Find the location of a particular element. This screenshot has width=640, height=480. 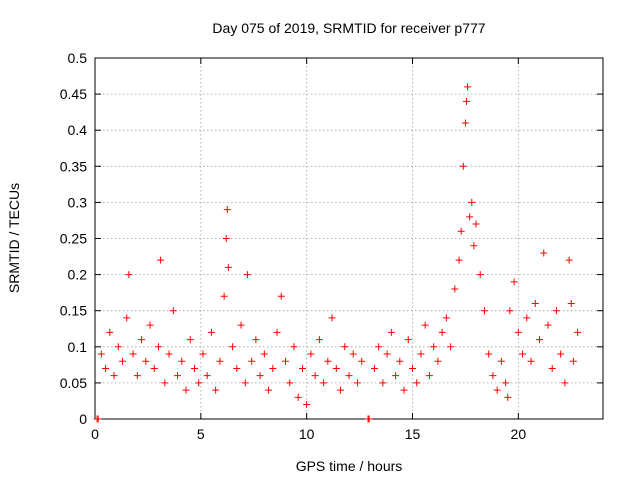

y-tick-label: 0.1 is located at coordinates (78, 347).